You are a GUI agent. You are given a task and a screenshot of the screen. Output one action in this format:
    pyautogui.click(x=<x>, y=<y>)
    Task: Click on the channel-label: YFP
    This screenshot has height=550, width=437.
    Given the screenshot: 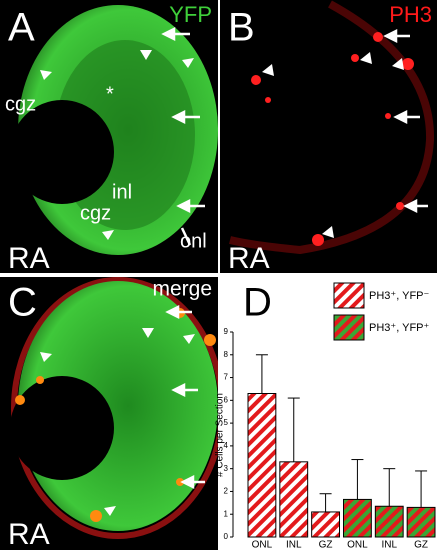 What is the action you would take?
    pyautogui.click(x=190, y=14)
    